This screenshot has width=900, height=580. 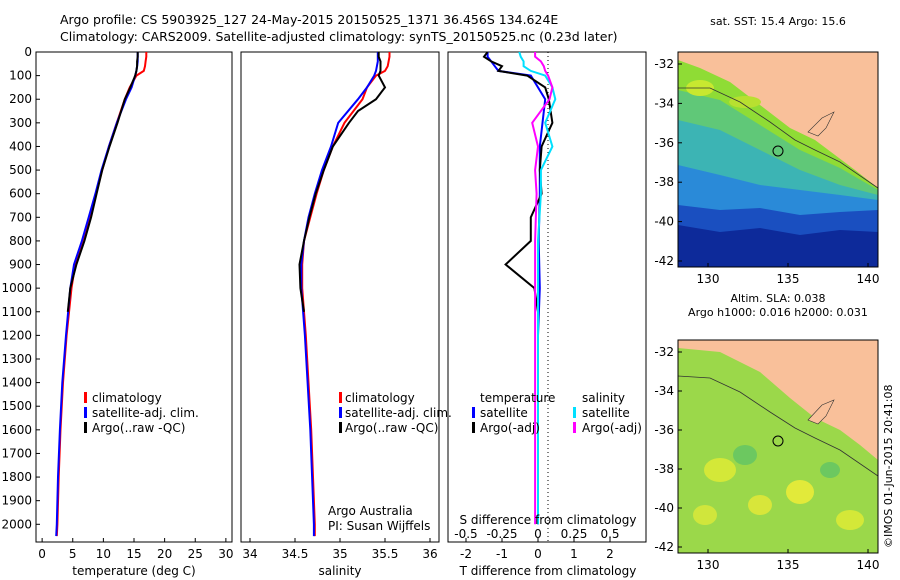 What do you see at coordinates (295, 554) in the screenshot?
I see `x-tick-label: 34.5` at bounding box center [295, 554].